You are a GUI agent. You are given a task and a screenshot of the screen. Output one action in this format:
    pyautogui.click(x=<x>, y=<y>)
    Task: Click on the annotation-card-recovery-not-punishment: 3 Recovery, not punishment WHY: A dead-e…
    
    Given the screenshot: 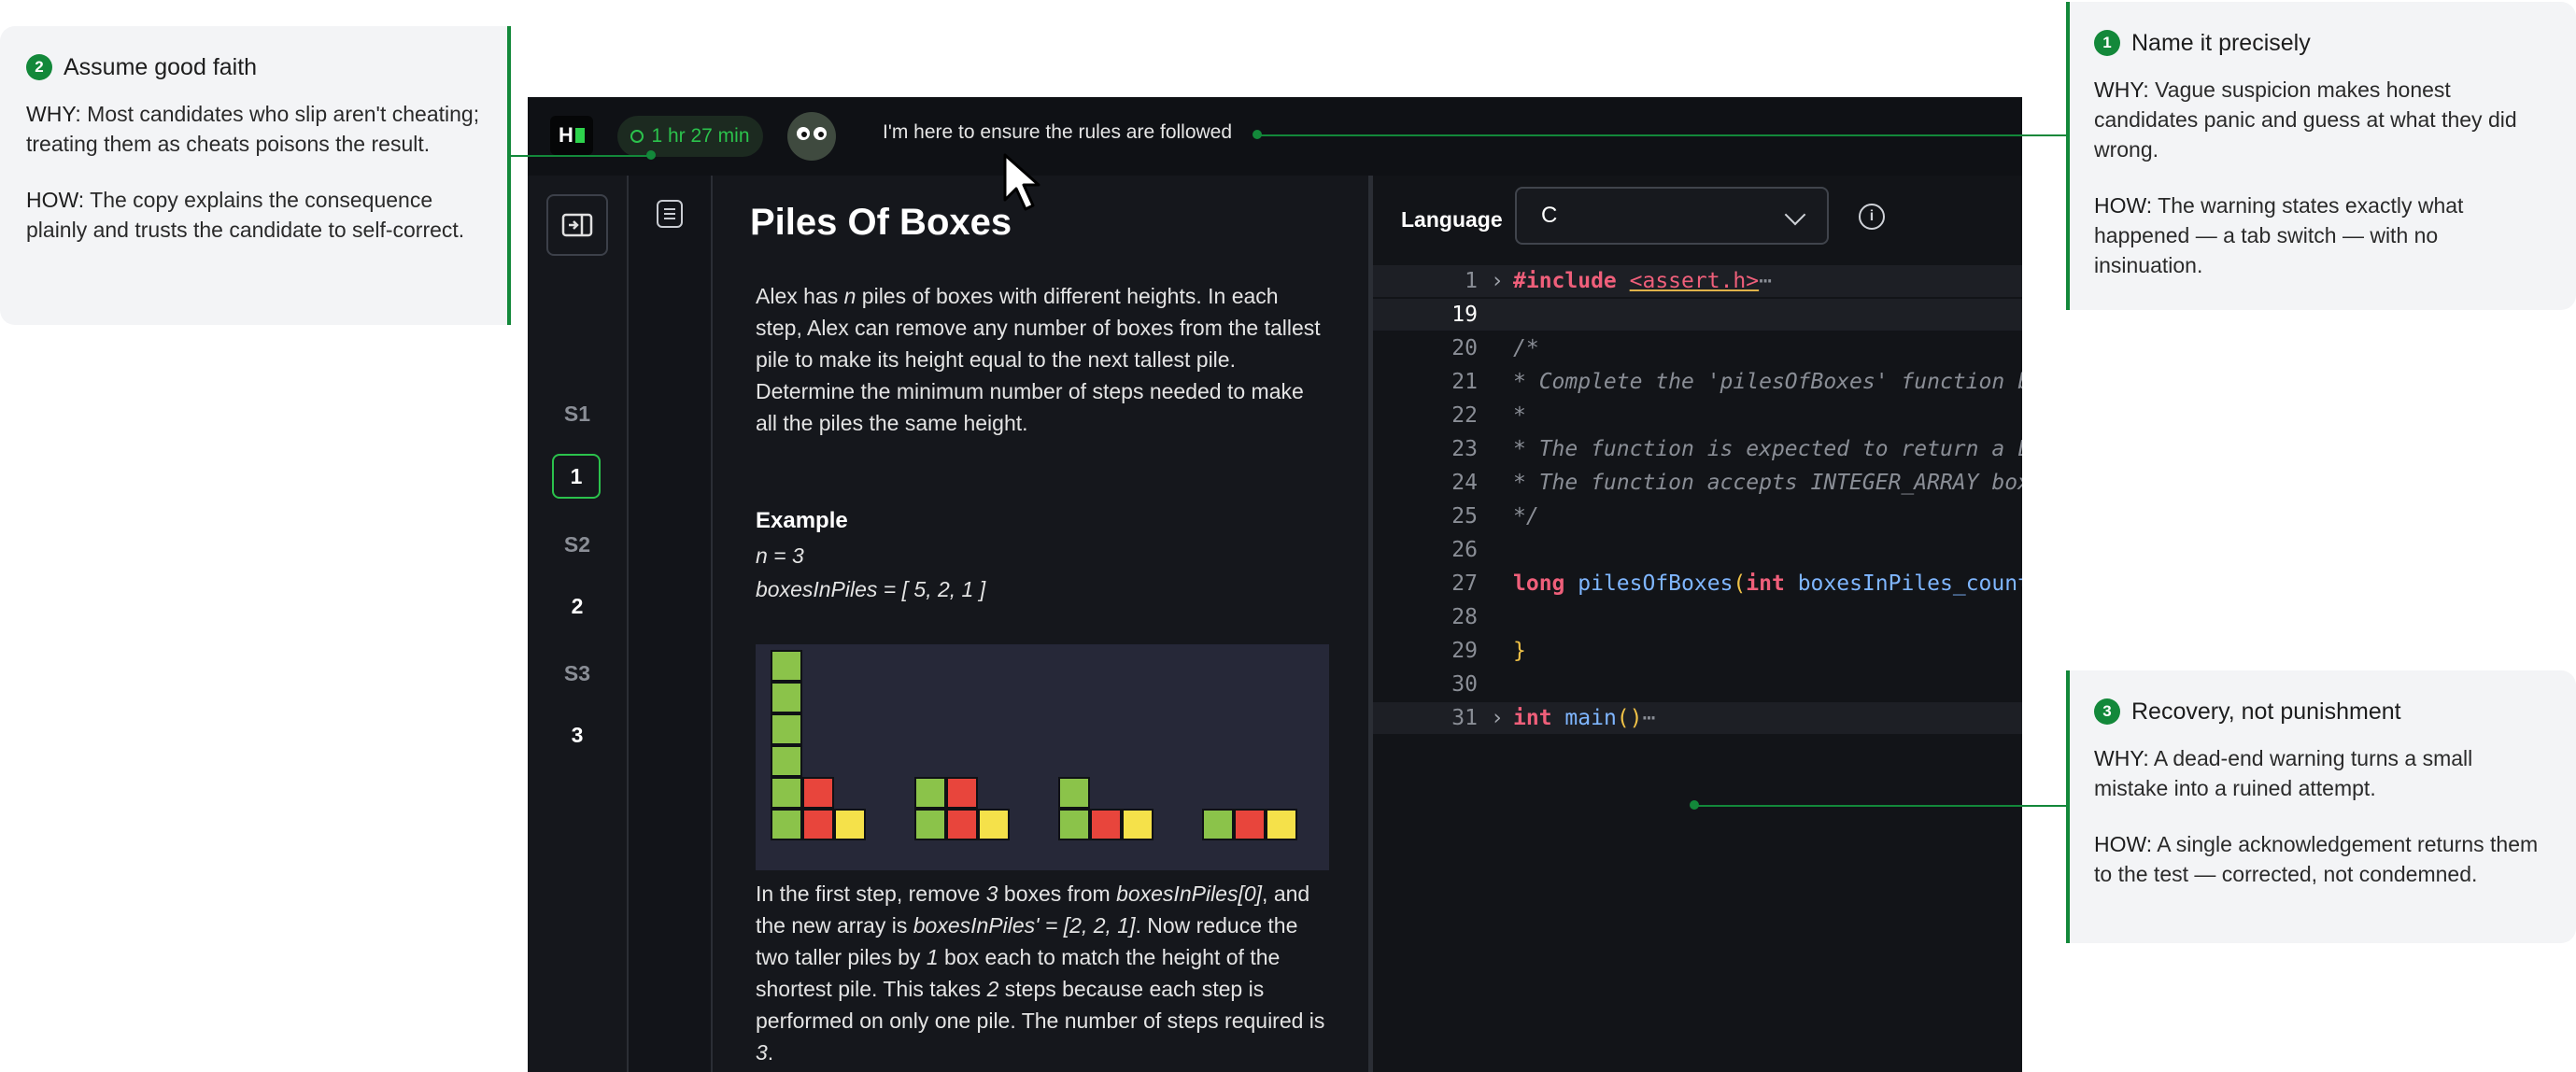 What is the action you would take?
    pyautogui.click(x=2321, y=806)
    